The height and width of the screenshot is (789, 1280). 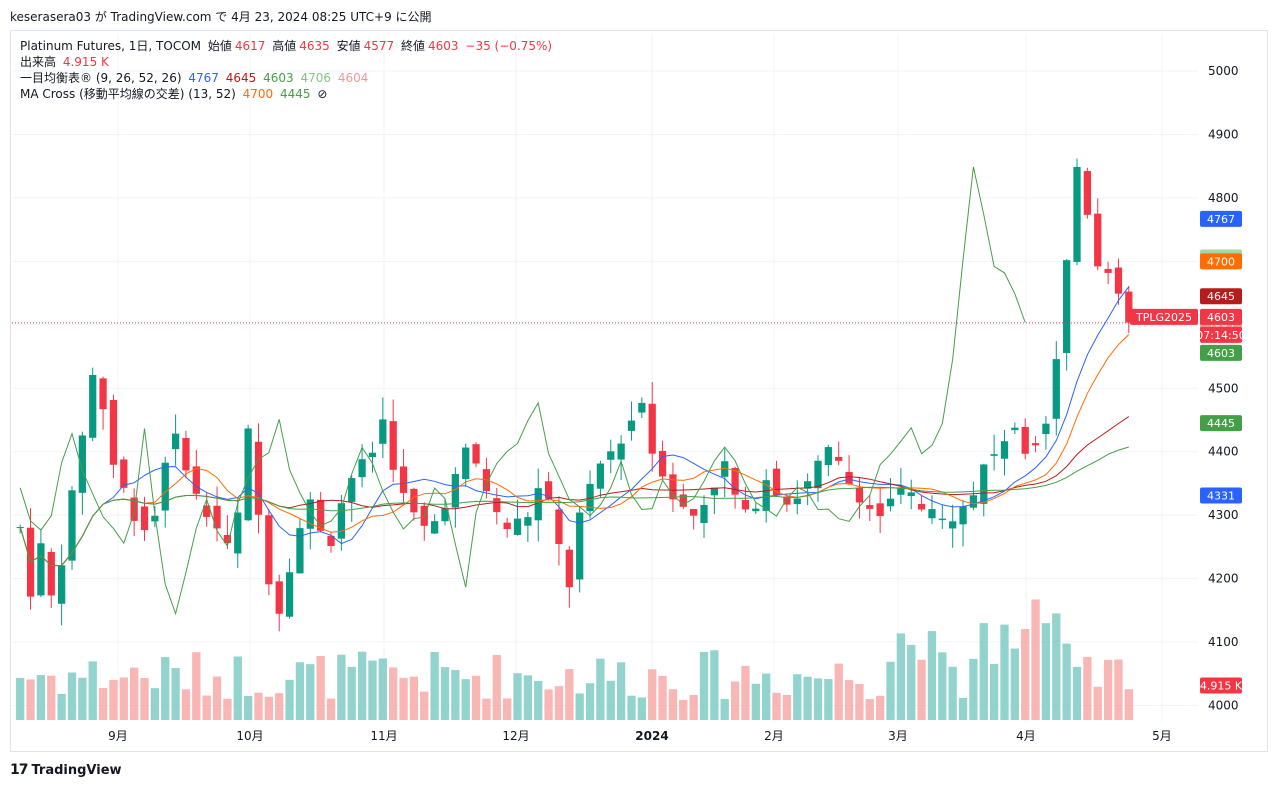 I want to click on time-axis-label: 11月, so click(x=383, y=736).